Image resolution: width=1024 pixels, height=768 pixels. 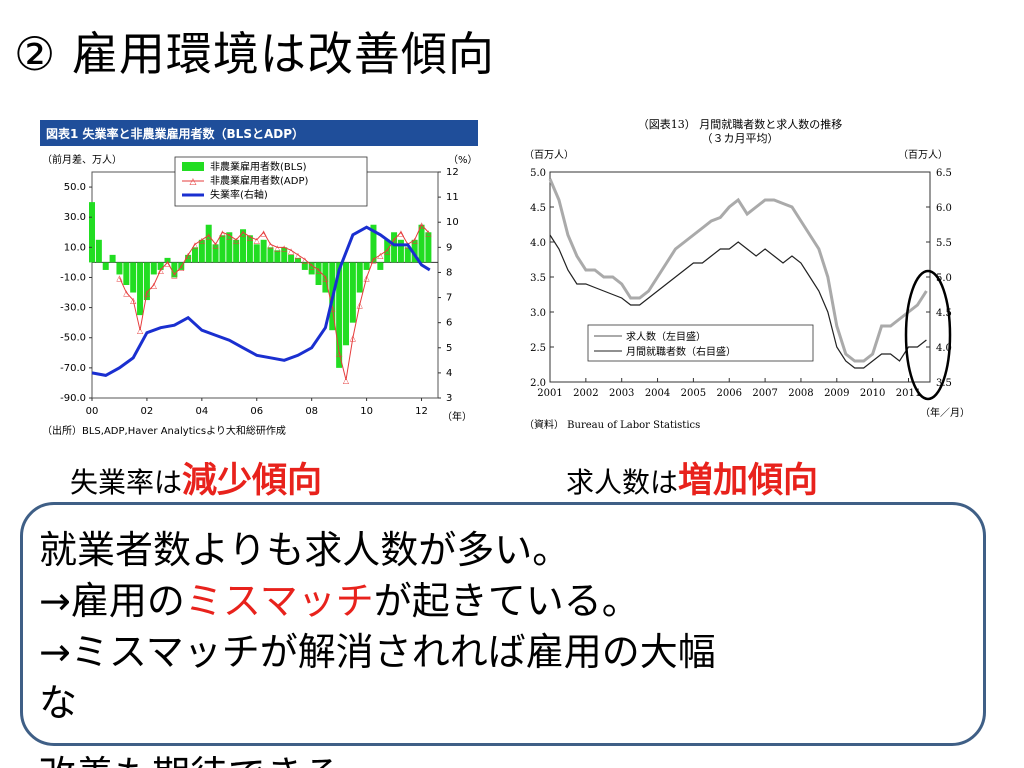 I want to click on summary-line-text: 就業者数よりも求人数が多い。, so click(x=305, y=550).